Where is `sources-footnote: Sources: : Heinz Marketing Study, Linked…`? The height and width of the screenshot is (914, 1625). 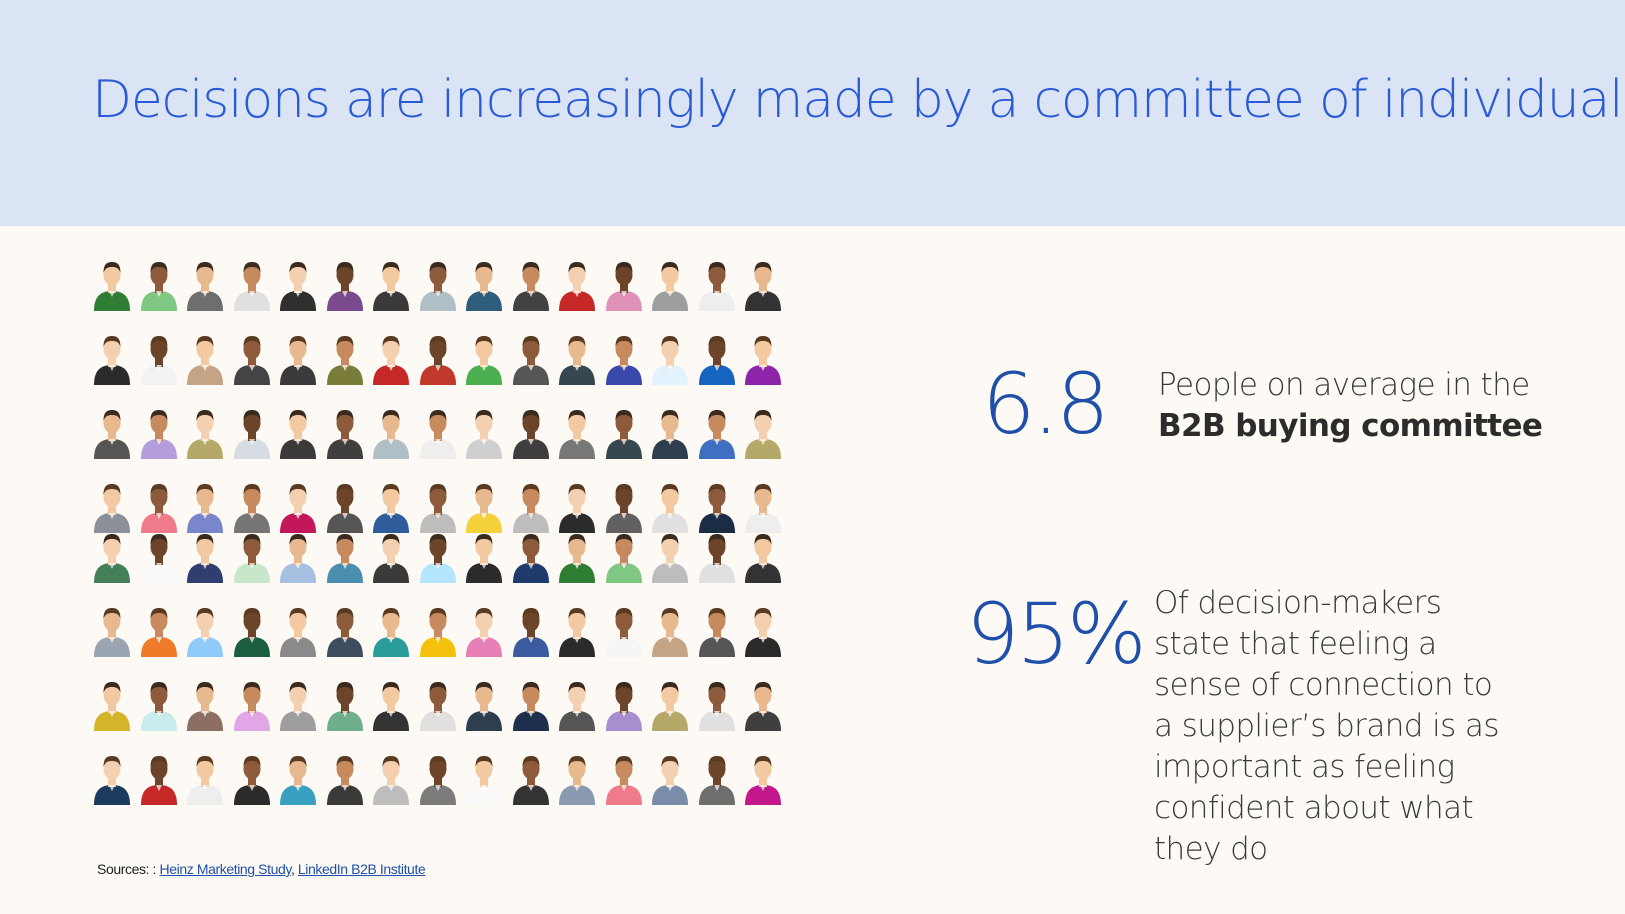 sources-footnote: Sources: : Heinz Marketing Study, Linked… is located at coordinates (267, 869).